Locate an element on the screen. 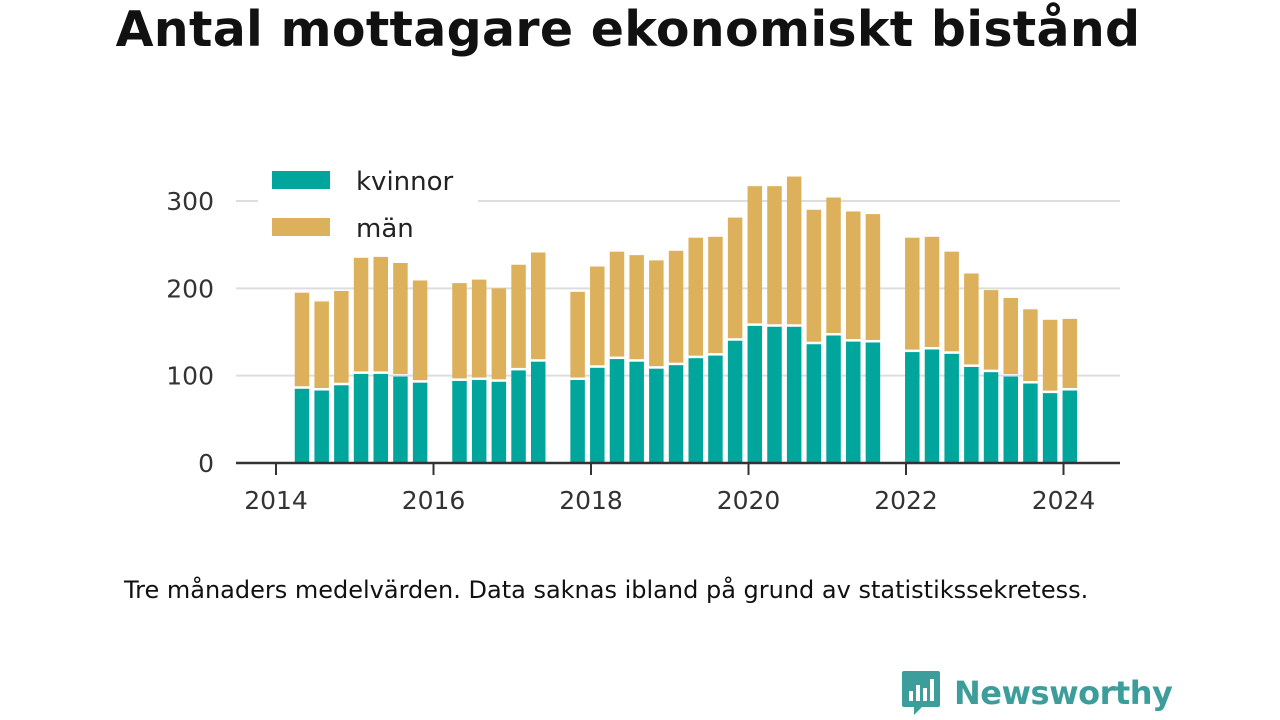 The height and width of the screenshot is (720, 1280). y-tick-label-100: 100 is located at coordinates (190, 376).